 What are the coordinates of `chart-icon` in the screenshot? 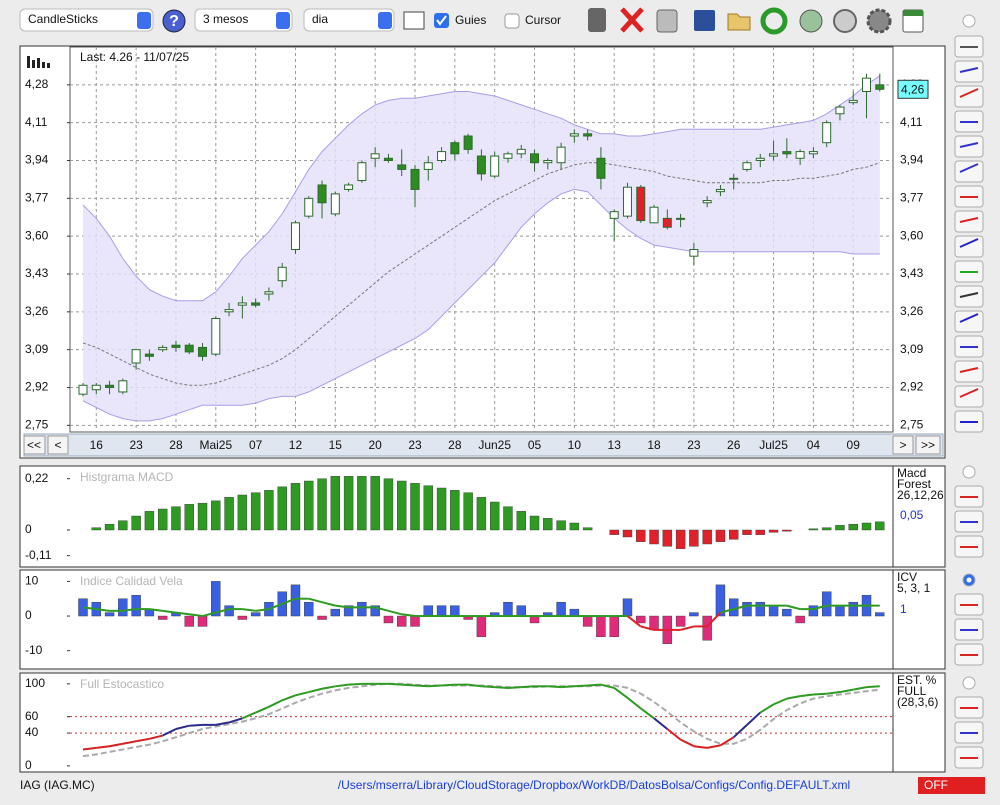 It's located at (414, 20).